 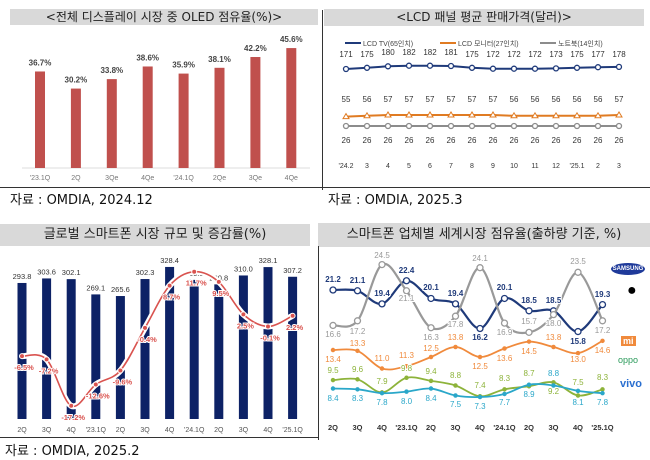 What do you see at coordinates (603, 294) in the screenshot?
I see `data-label: 19.3` at bounding box center [603, 294].